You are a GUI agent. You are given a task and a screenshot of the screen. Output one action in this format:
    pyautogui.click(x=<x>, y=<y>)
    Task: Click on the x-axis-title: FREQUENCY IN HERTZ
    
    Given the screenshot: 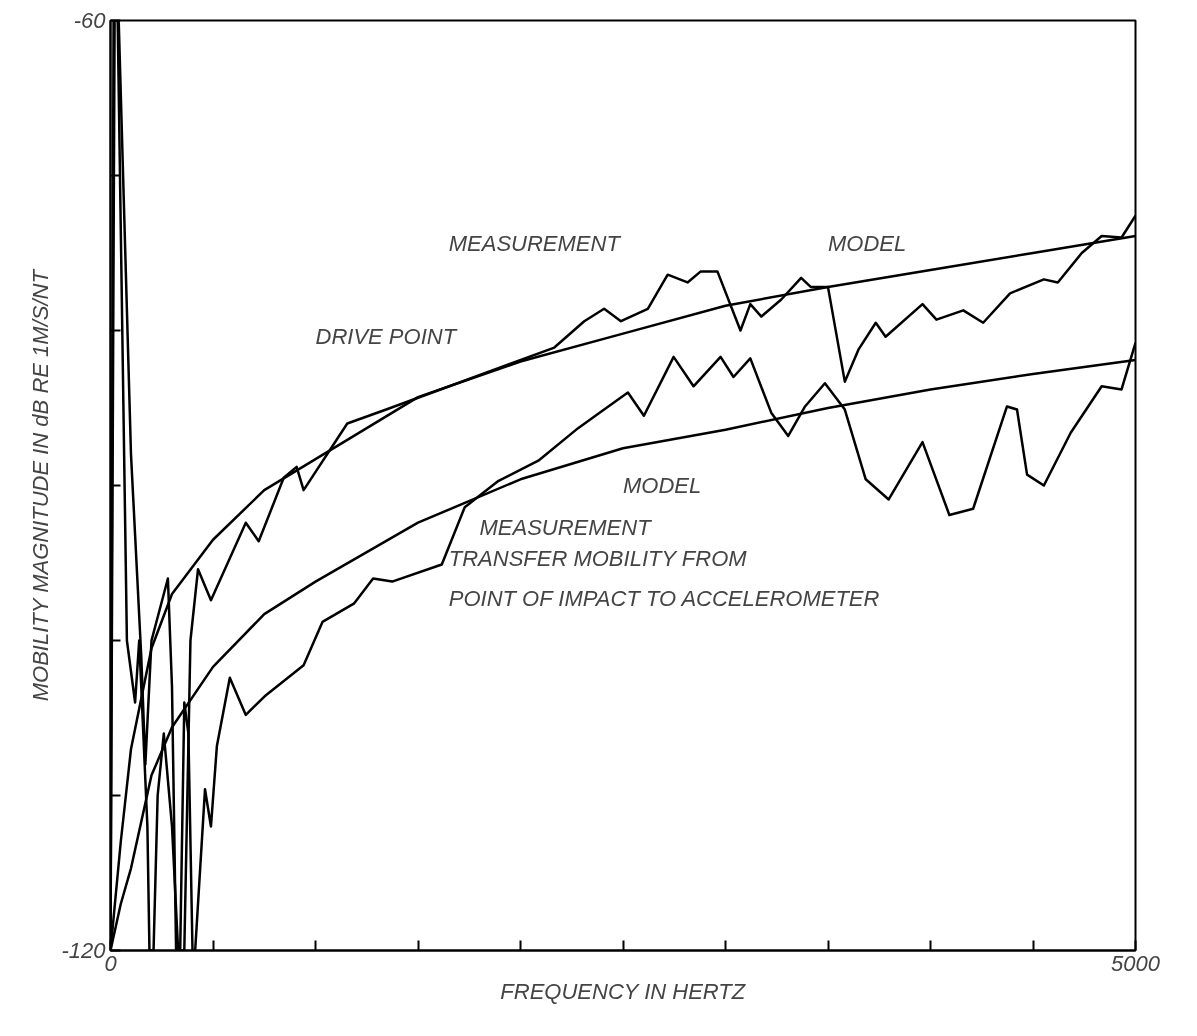 What is the action you would take?
    pyautogui.click(x=623, y=991)
    